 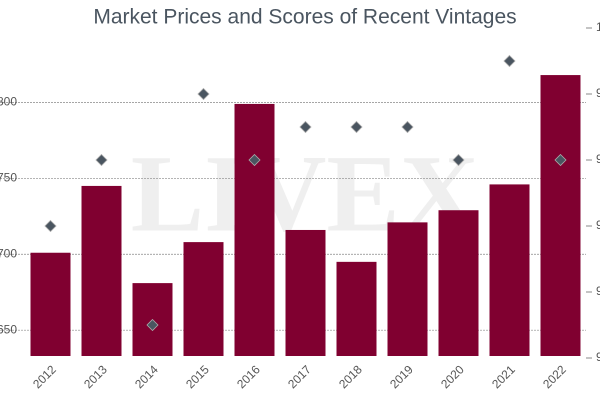 What do you see at coordinates (598, 357) in the screenshot?
I see `y2-tick-label: 95` at bounding box center [598, 357].